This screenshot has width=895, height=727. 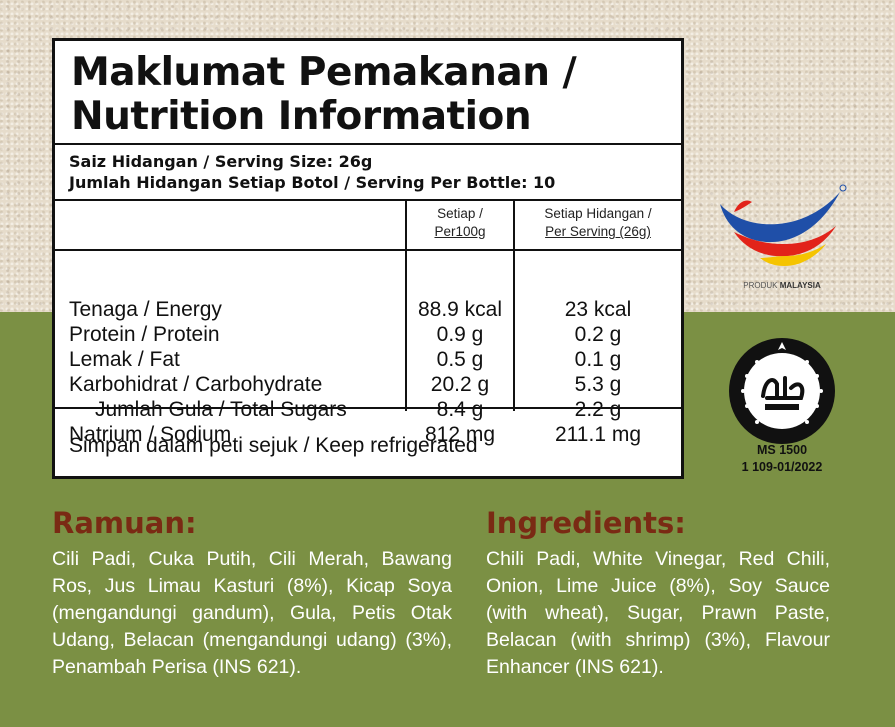 I want to click on nutrient-per100g-value: 812 mg, so click(x=460, y=434).